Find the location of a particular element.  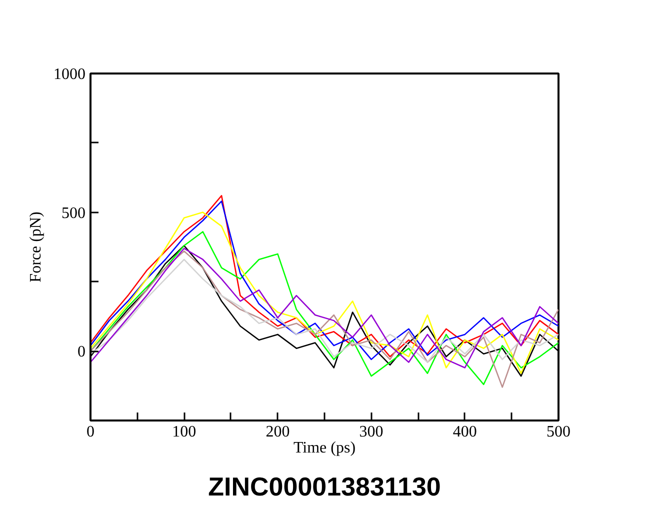

y-tick-label: 500 is located at coordinates (74, 213).